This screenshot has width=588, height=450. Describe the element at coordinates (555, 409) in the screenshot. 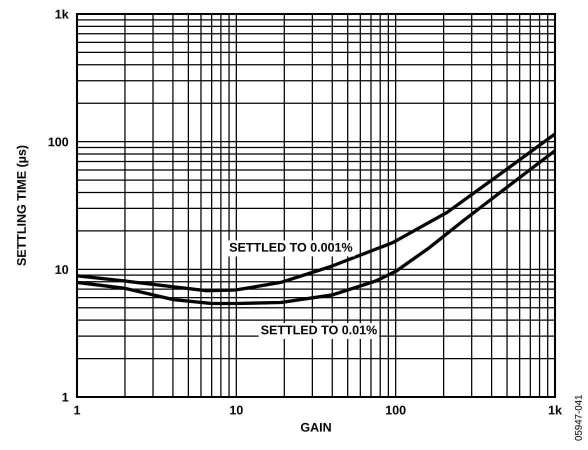

I see `x-tick-label: 1k` at that location.